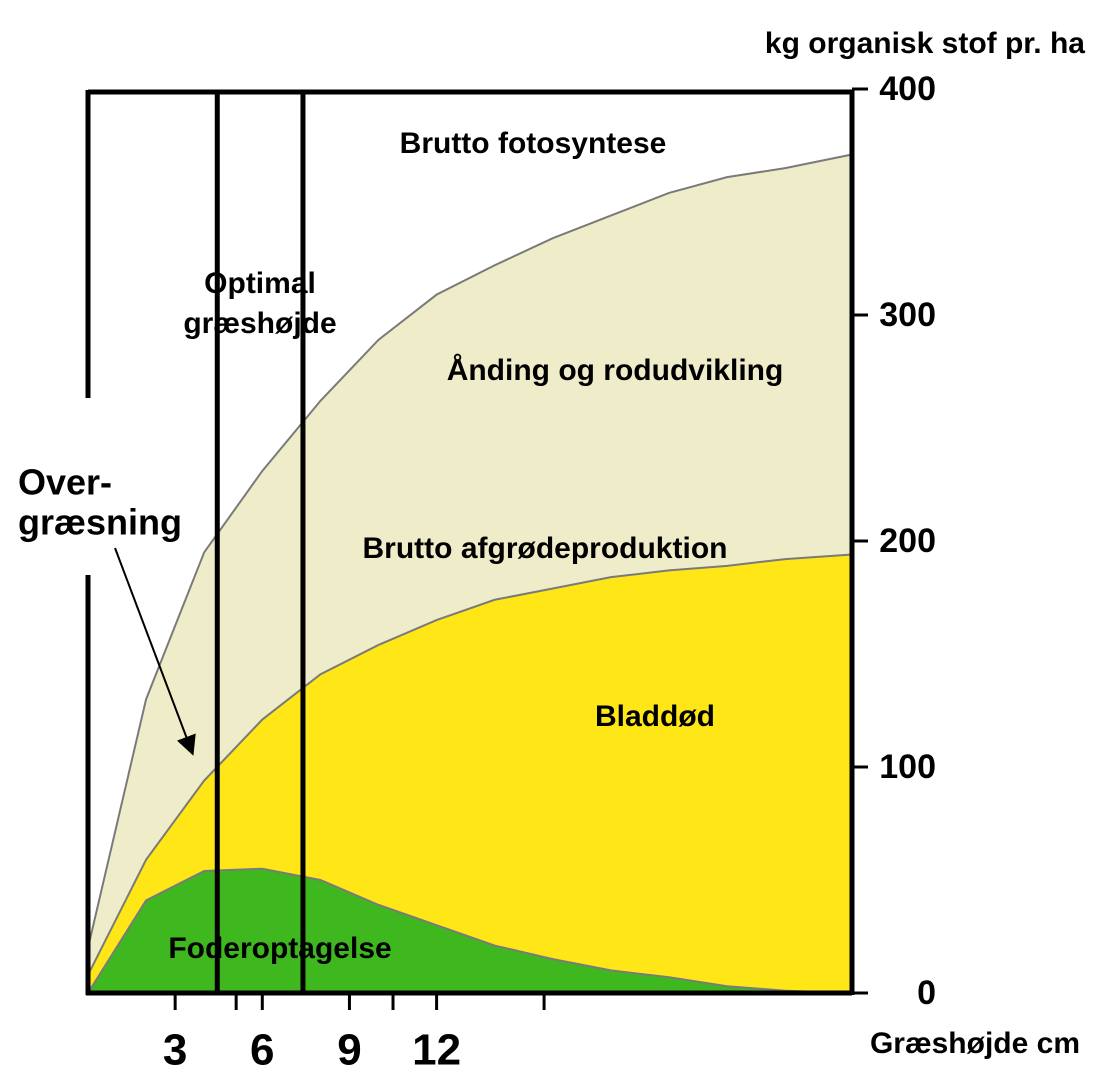  I want to click on arrow, so click(155, 651).